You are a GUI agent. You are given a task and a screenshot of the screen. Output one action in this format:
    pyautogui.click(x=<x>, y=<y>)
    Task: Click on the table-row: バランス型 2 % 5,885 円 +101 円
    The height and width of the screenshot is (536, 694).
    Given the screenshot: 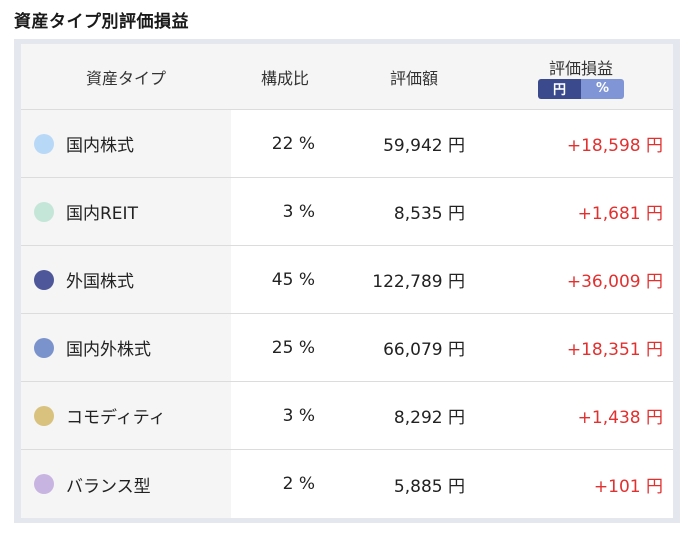 What is the action you would take?
    pyautogui.click(x=347, y=484)
    